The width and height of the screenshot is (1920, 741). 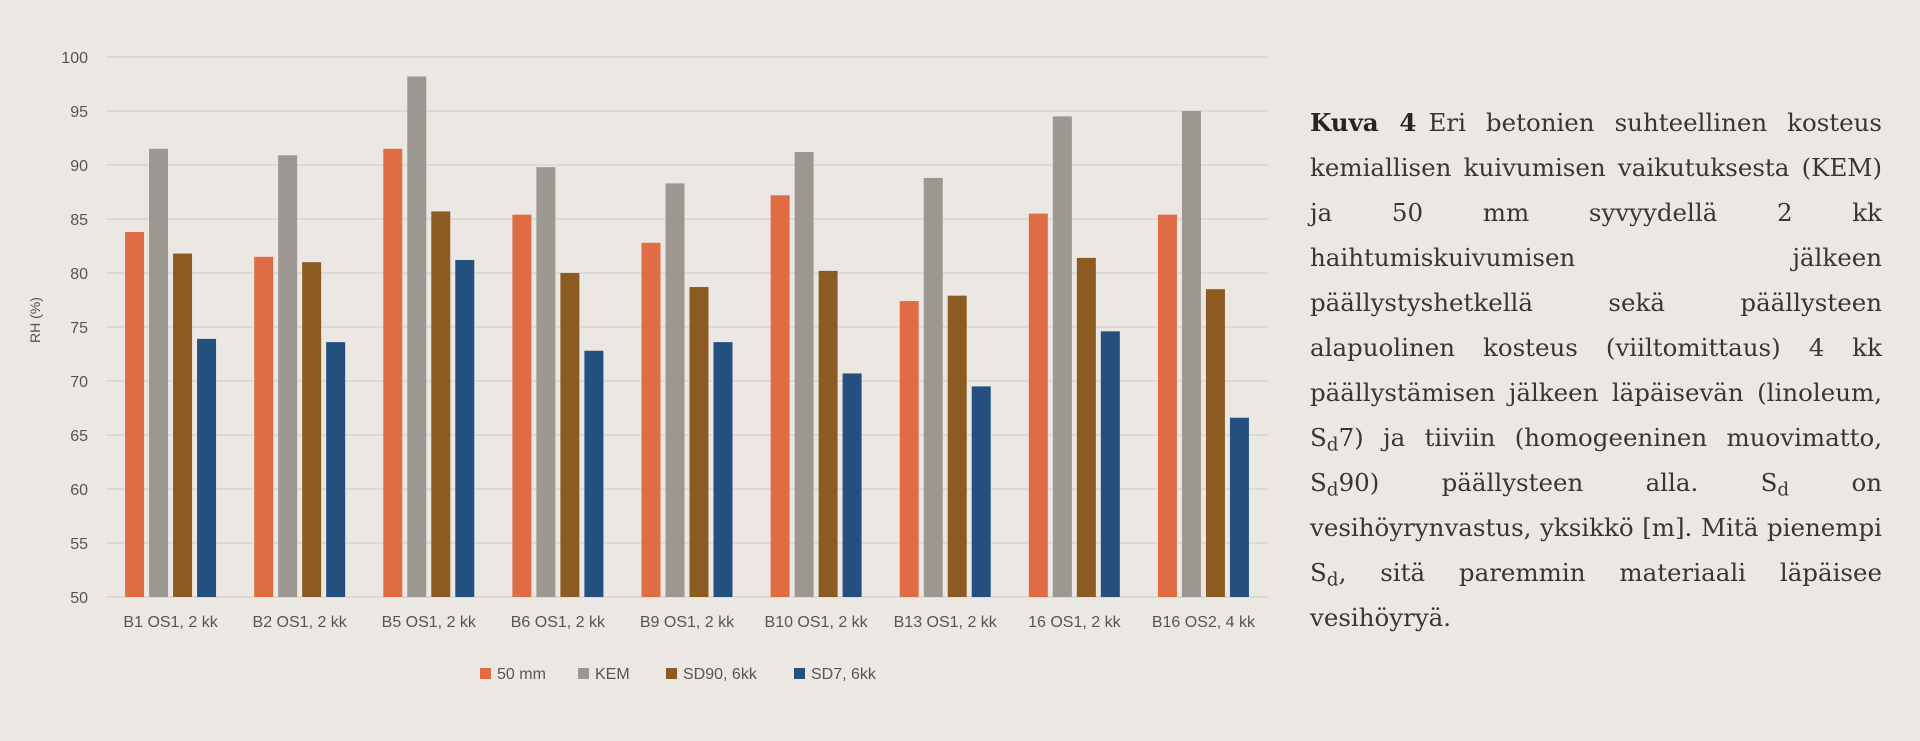 I want to click on caption-label: Kuva 4, so click(x=1363, y=122).